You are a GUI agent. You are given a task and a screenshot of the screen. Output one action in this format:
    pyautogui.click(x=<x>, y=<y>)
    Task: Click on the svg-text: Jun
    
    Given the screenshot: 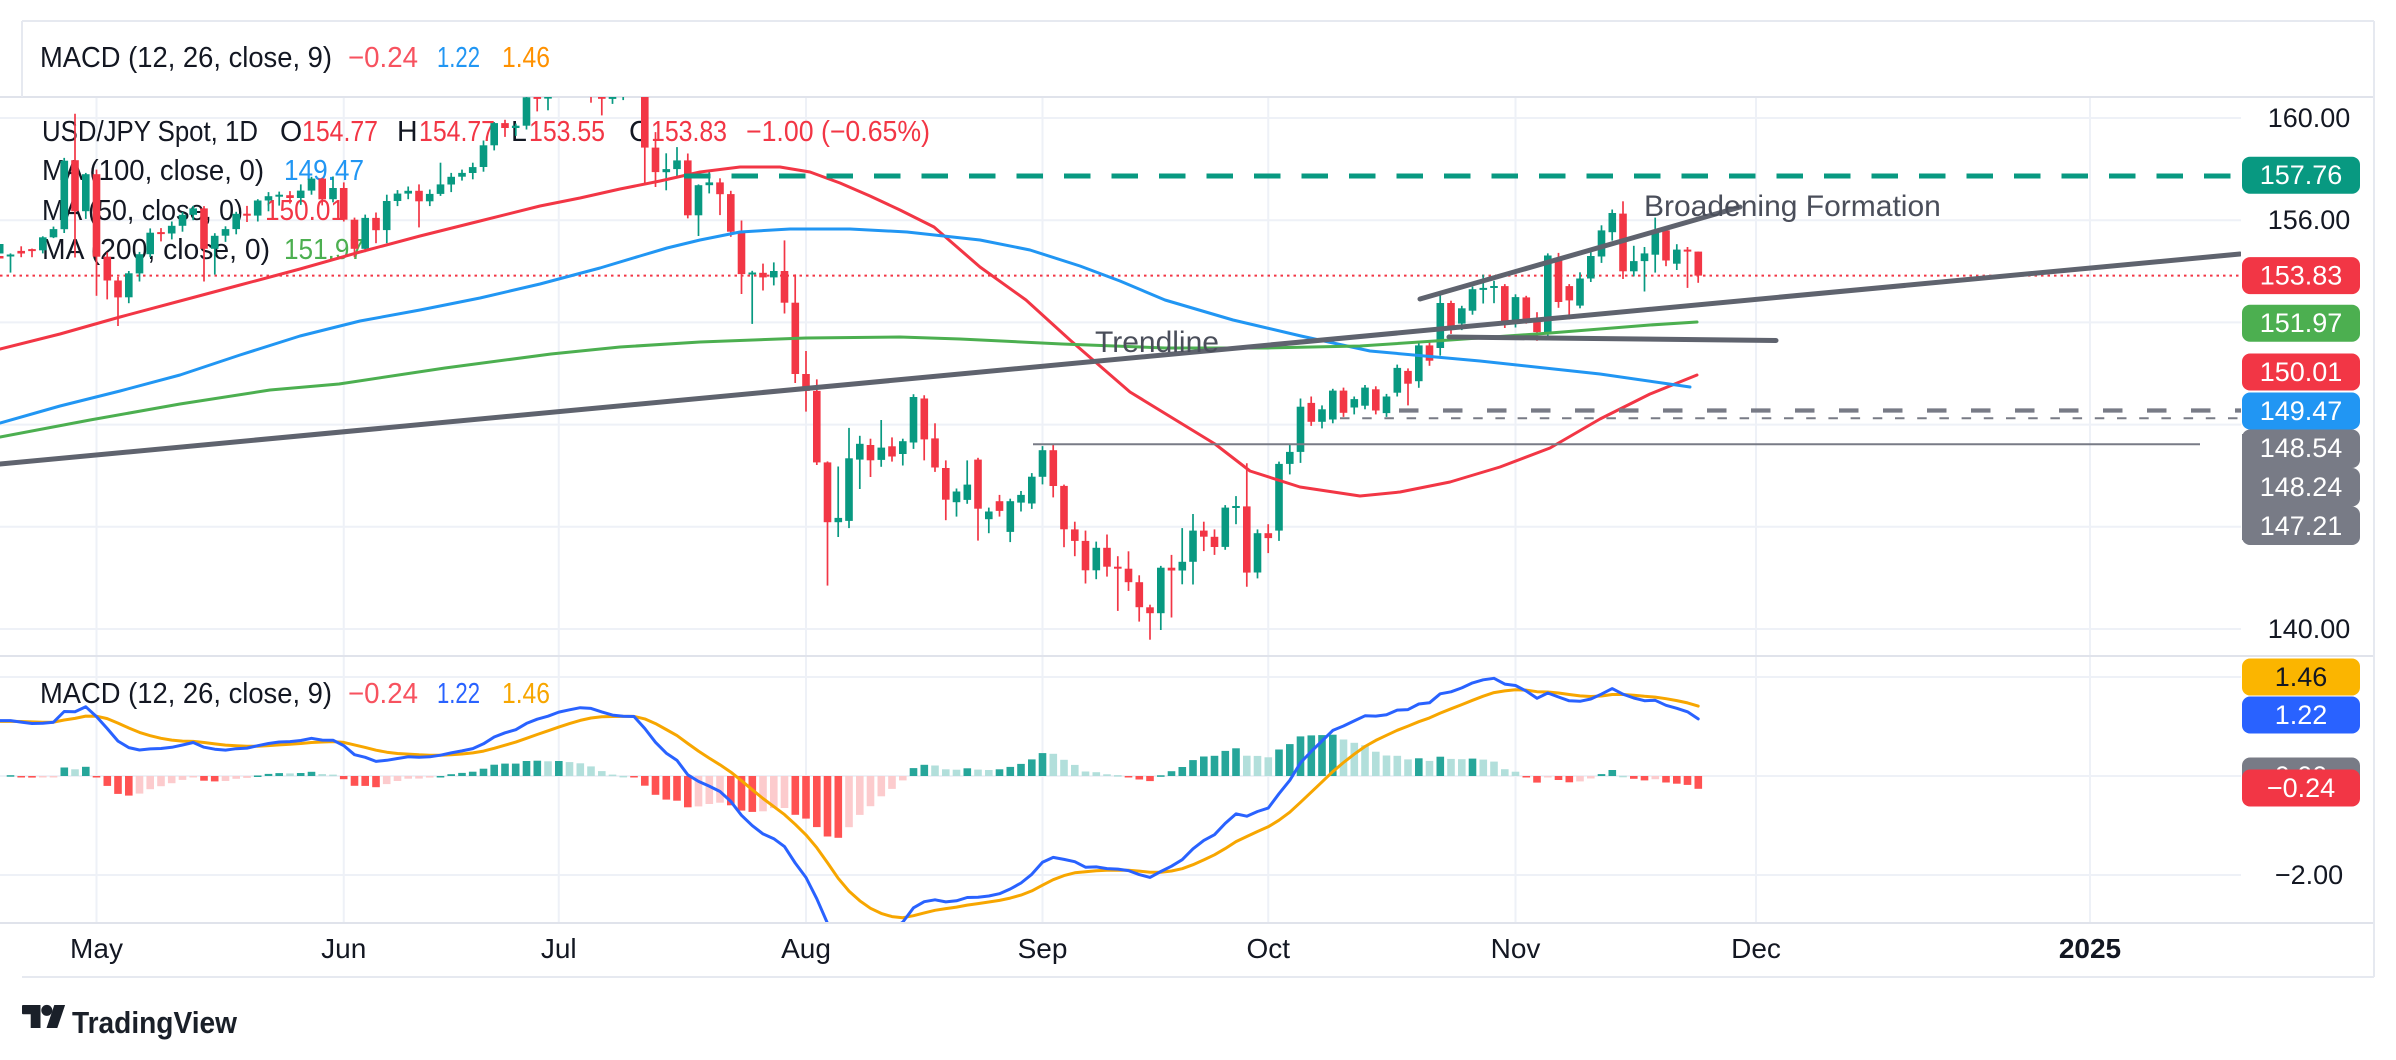 What is the action you would take?
    pyautogui.click(x=343, y=948)
    